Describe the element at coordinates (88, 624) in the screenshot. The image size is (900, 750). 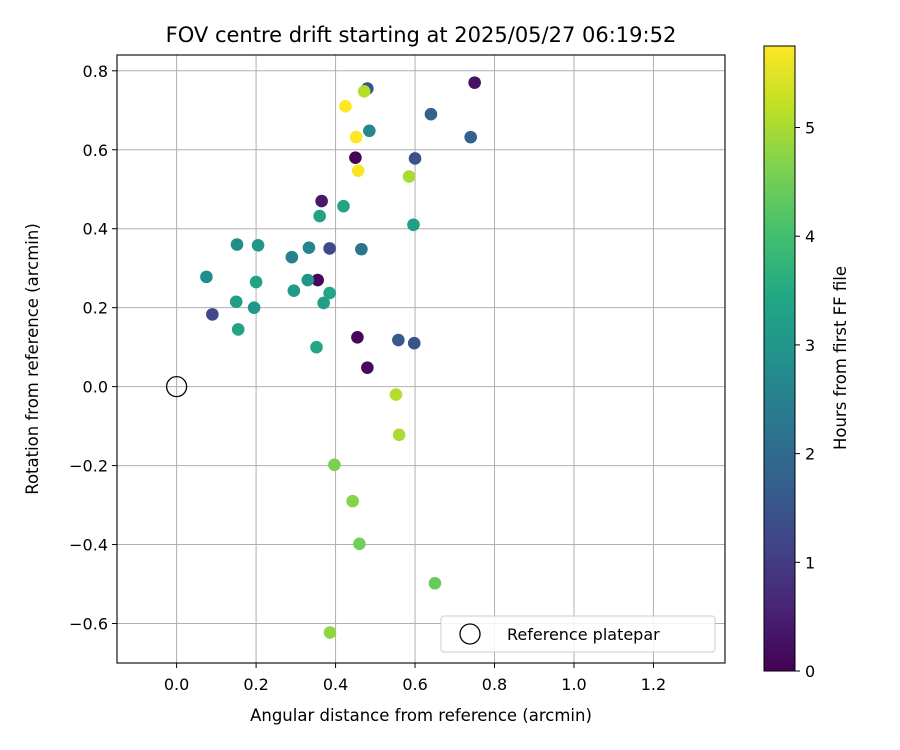
I see `y-tick-label: −0.6` at that location.